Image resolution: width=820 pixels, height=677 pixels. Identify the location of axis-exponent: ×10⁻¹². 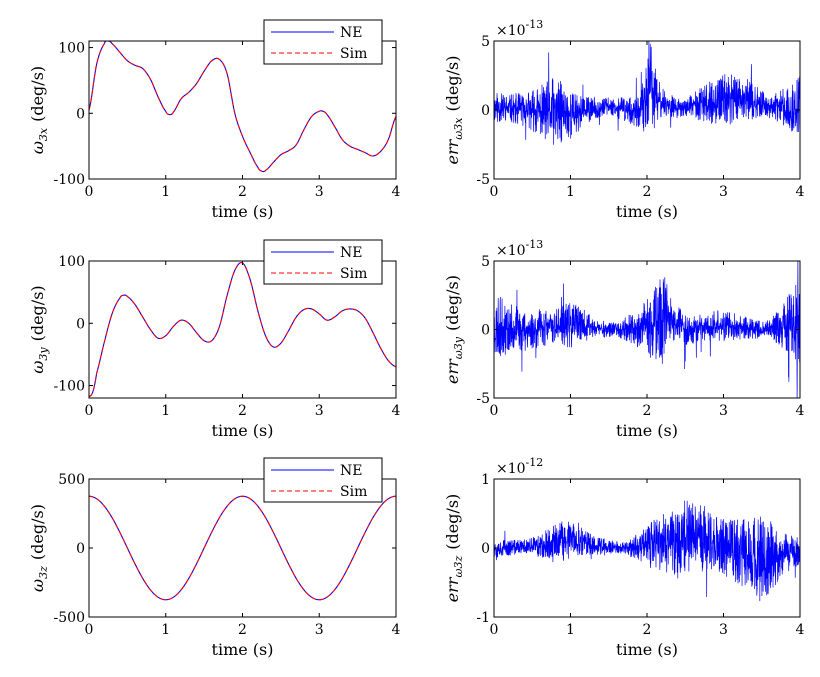
(519, 466).